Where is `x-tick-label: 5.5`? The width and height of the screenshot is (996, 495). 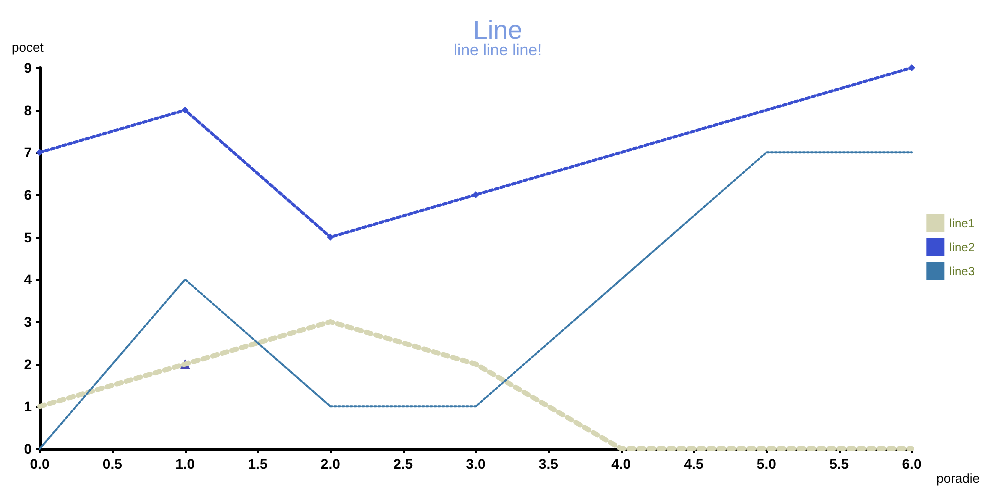
x-tick-label: 5.5 is located at coordinates (840, 464).